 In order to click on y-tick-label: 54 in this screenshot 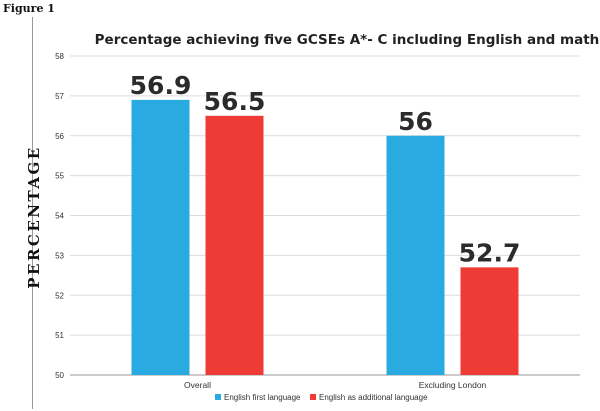, I will do `click(59, 216)`.